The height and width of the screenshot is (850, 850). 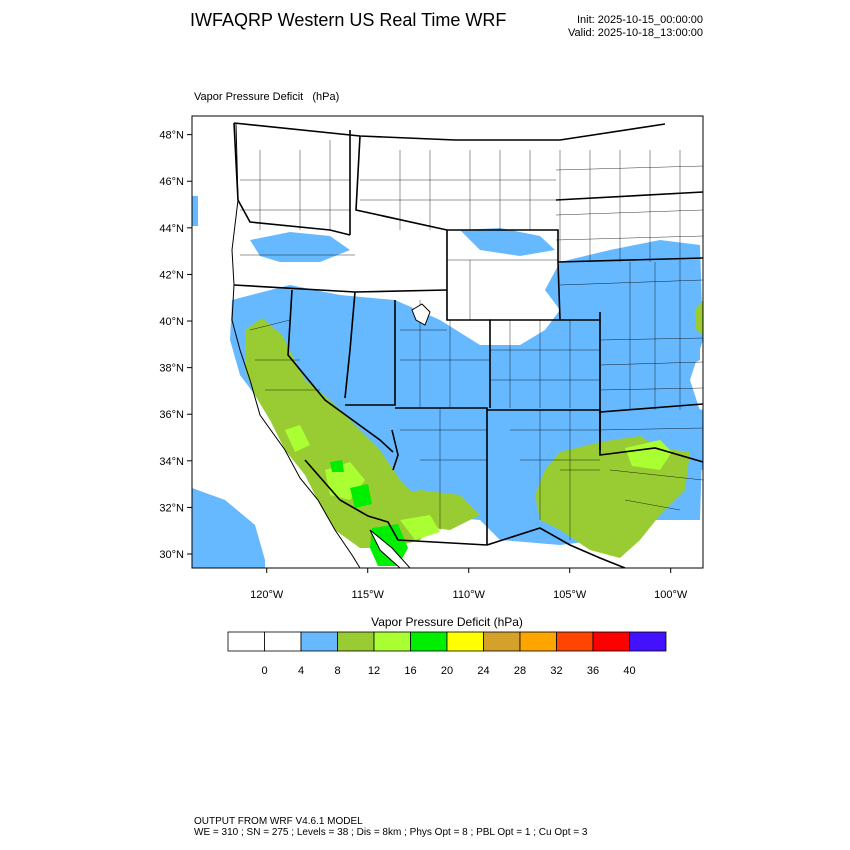 What do you see at coordinates (171, 555) in the screenshot?
I see `lat-tick-label: 30°N` at bounding box center [171, 555].